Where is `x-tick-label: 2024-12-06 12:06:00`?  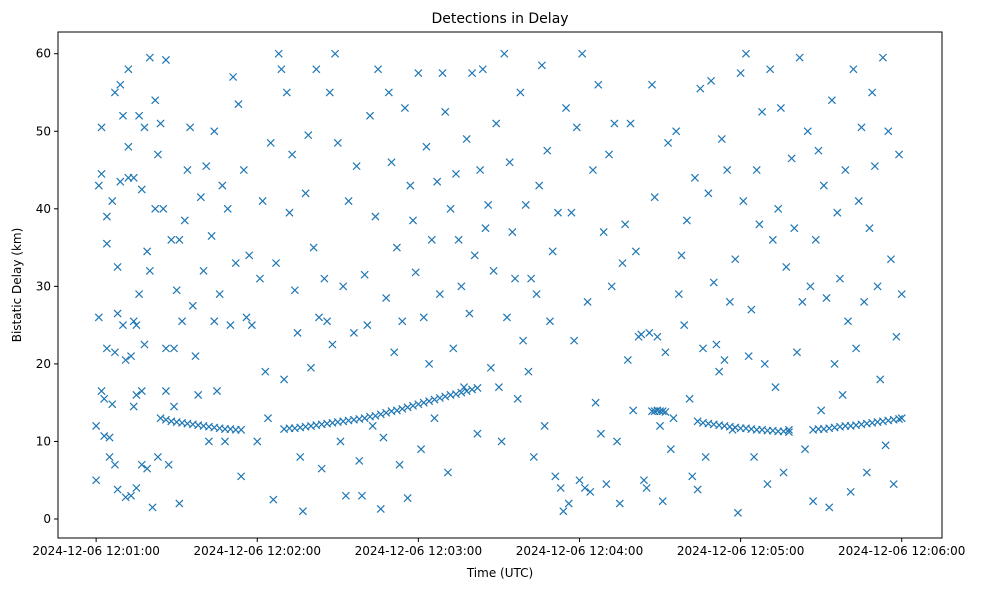
x-tick-label: 2024-12-06 12:06:00 is located at coordinates (901, 551).